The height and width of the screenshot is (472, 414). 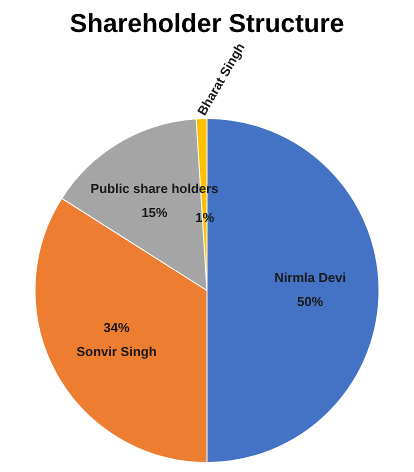 I want to click on data-label: 1%, so click(x=205, y=217).